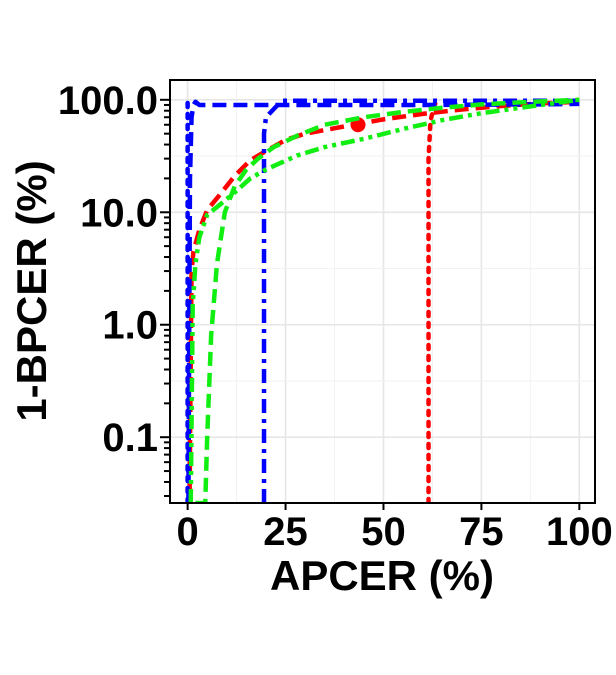 This screenshot has height=675, width=616. What do you see at coordinates (119, 213) in the screenshot?
I see `y-tick-label: 10.0` at bounding box center [119, 213].